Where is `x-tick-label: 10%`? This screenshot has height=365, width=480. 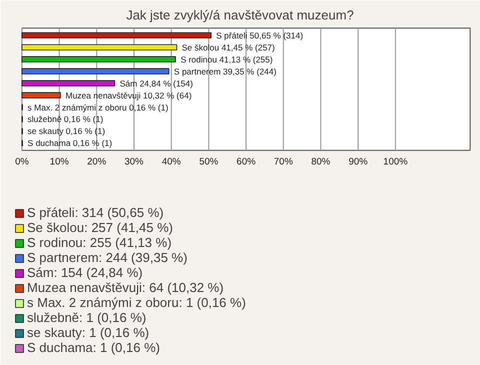
x-tick-label: 10% is located at coordinates (60, 162).